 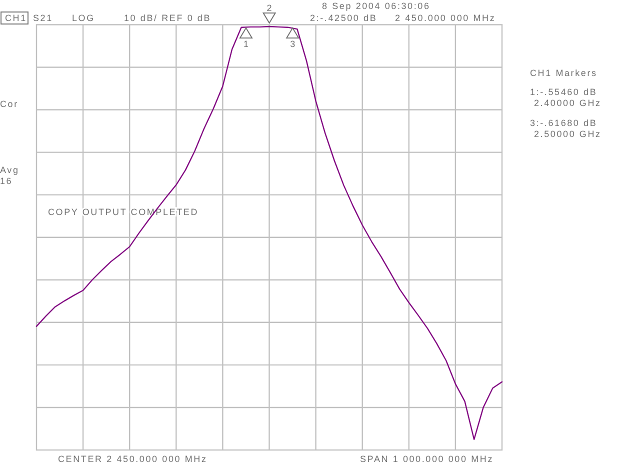 I want to click on text: LOG, so click(x=83, y=18).